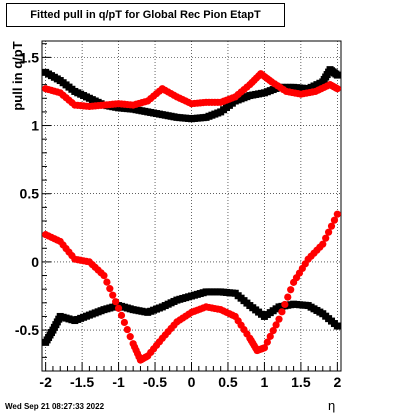  Describe the element at coordinates (118, 382) in the screenshot. I see `x-tick-label: -1` at that location.